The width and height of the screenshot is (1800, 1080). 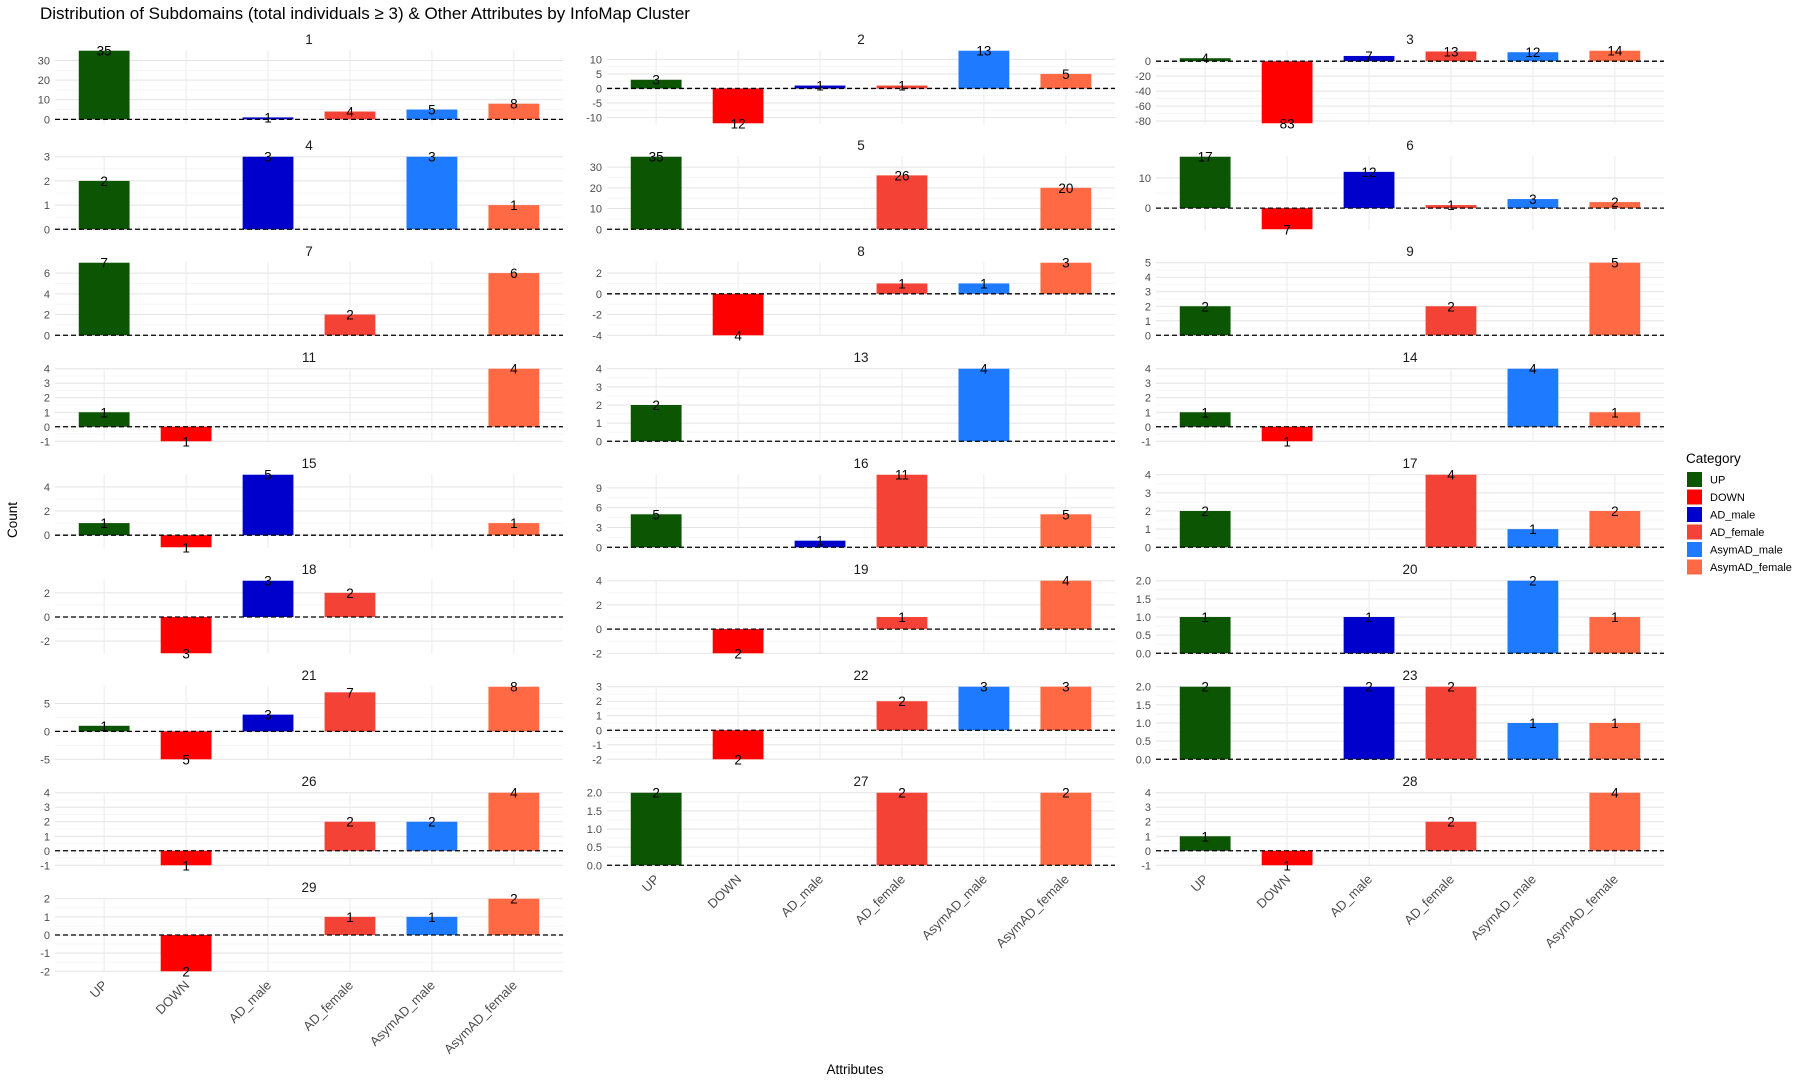 I want to click on facet-strip-label: 7, so click(x=309, y=251).